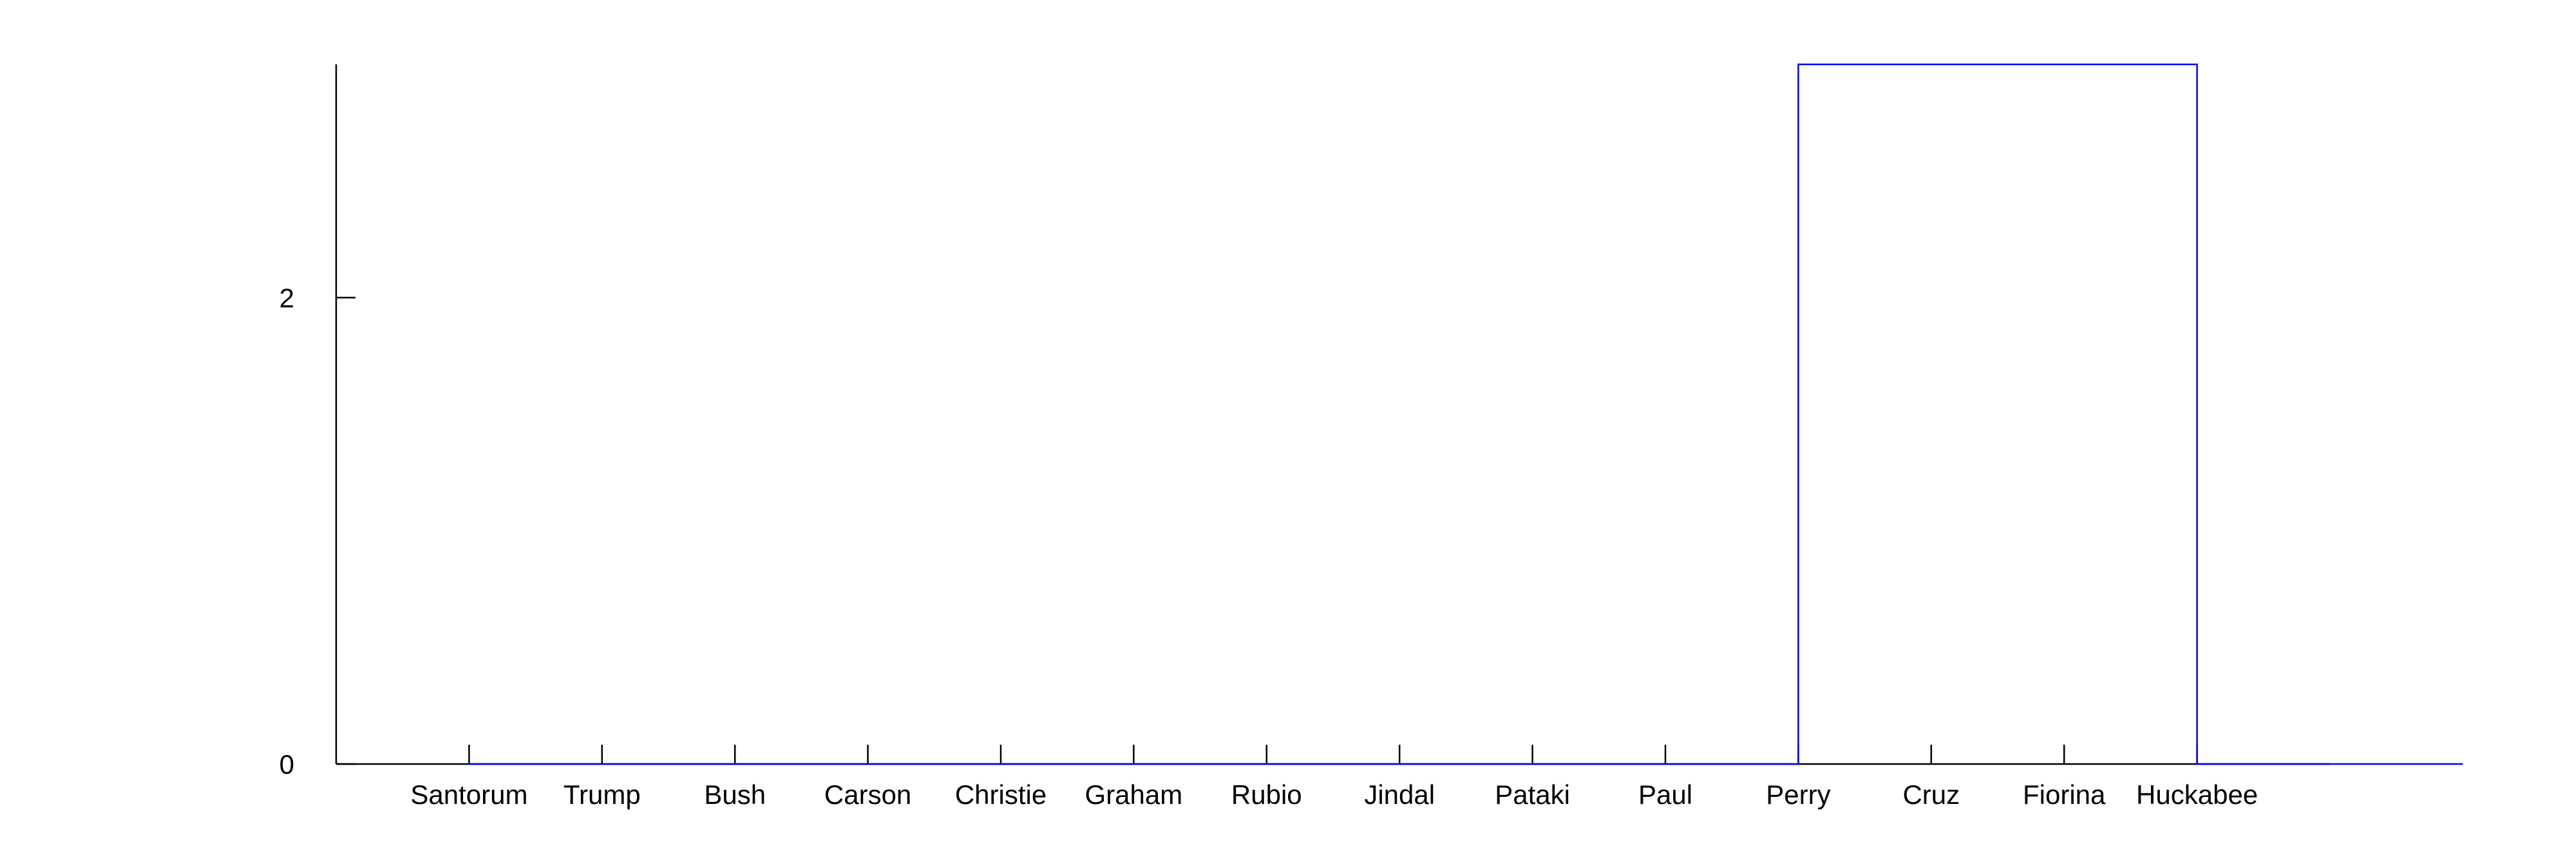 Image resolution: width=2576 pixels, height=858 pixels. I want to click on x-tick-label-huckabee: Huckabee, so click(2197, 794).